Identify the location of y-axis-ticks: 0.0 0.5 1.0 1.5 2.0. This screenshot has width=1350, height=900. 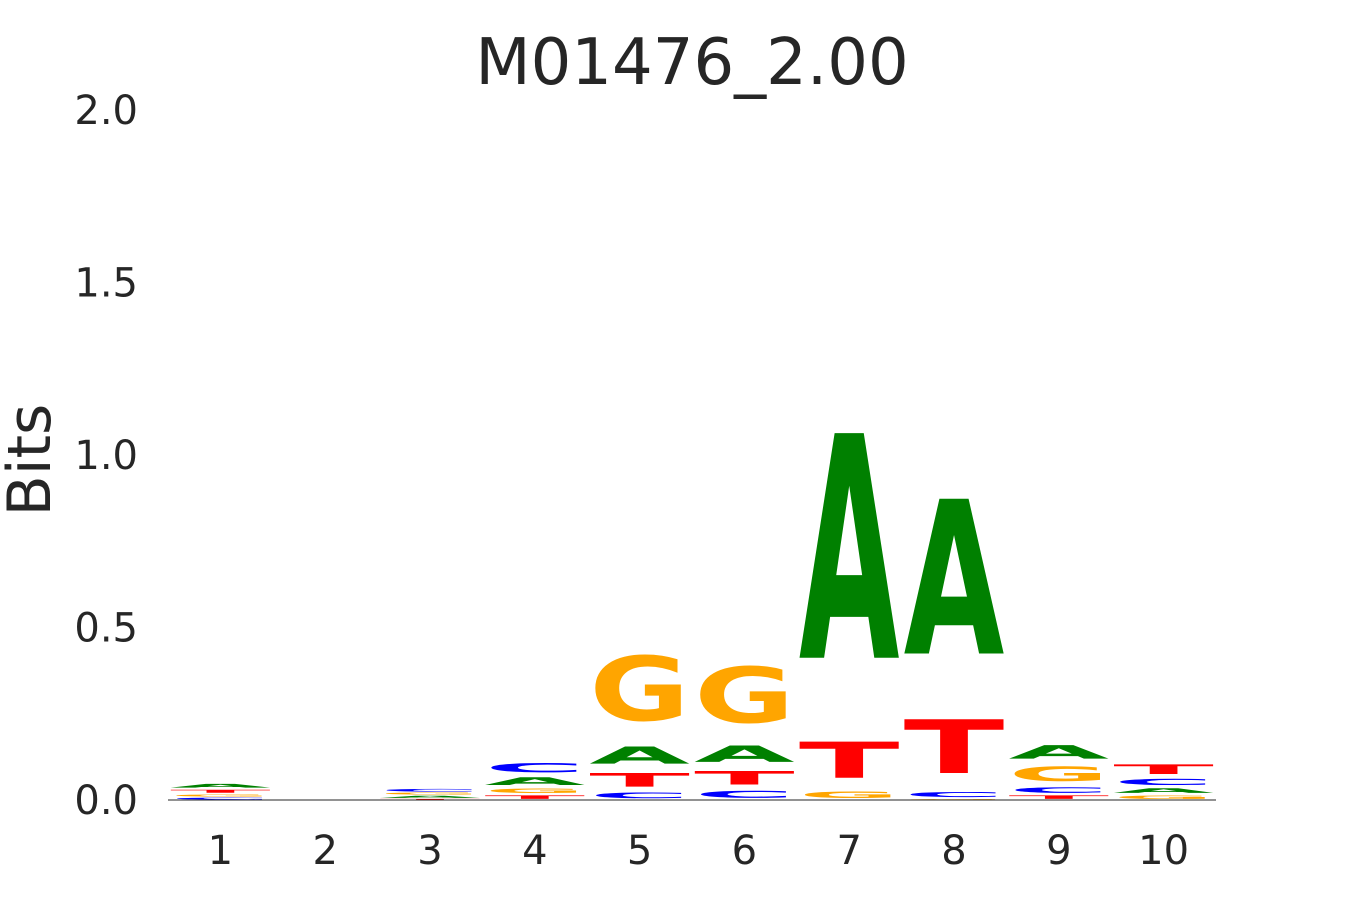
(106, 456).